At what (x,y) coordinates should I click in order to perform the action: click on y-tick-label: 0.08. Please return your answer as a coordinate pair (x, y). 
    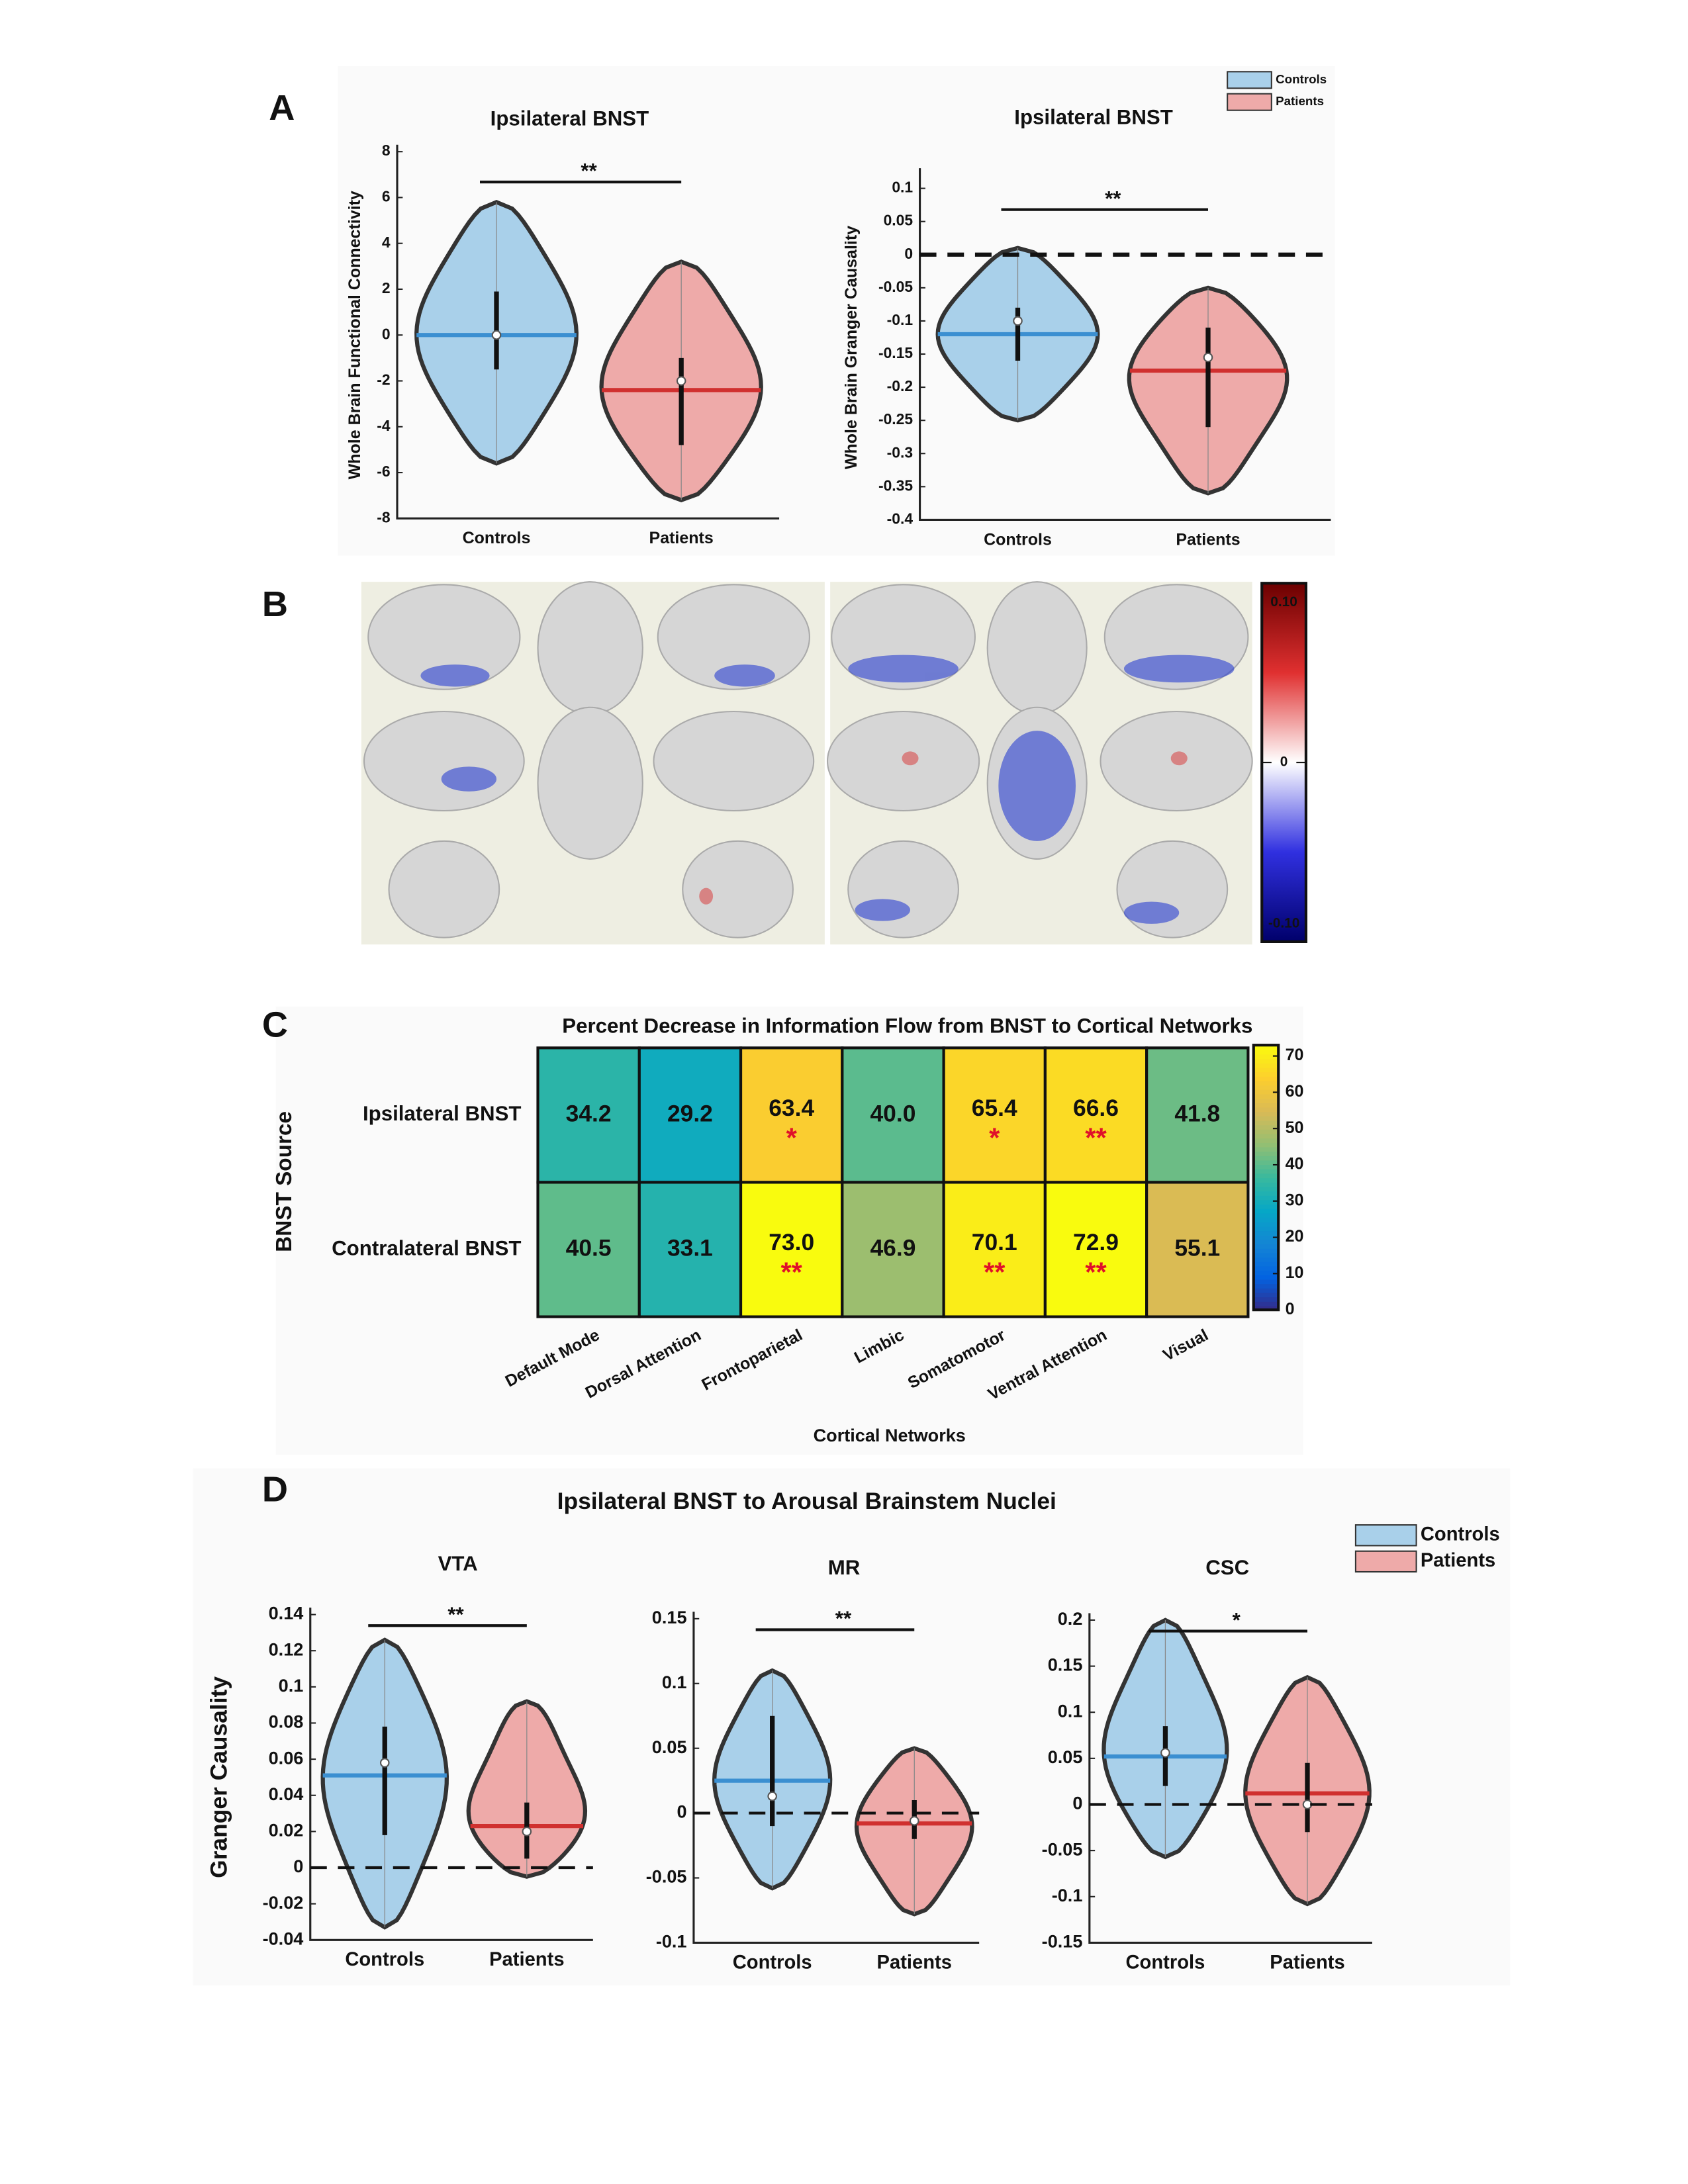
    Looking at the image, I should click on (286, 1721).